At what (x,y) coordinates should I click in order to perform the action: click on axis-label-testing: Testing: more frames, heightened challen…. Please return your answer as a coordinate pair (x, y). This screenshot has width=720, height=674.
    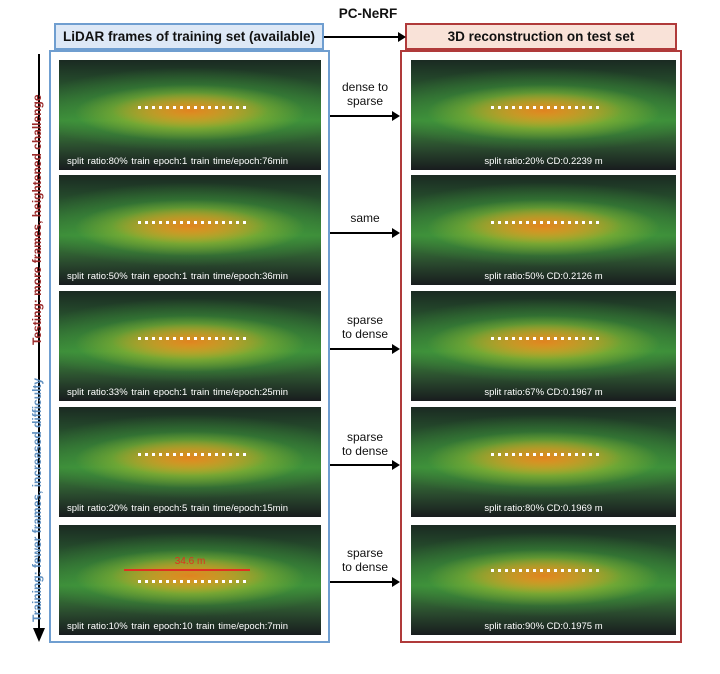
    Looking at the image, I should click on (37, 220).